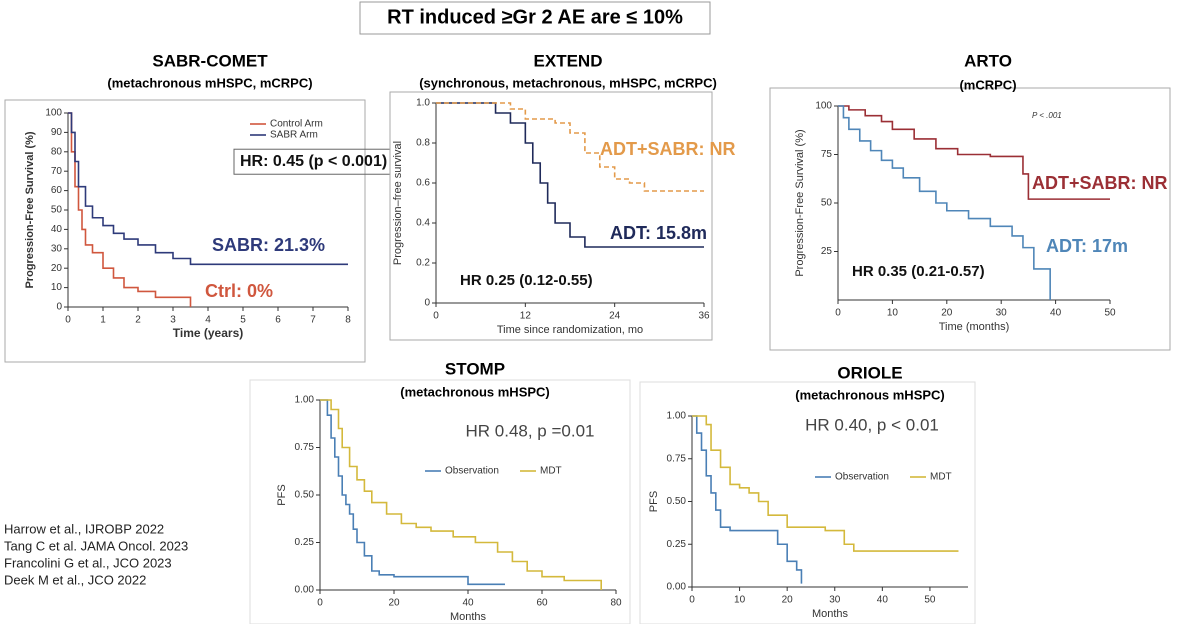 The image size is (1178, 624). I want to click on annotation: ADT: 15.8m, so click(658, 233).